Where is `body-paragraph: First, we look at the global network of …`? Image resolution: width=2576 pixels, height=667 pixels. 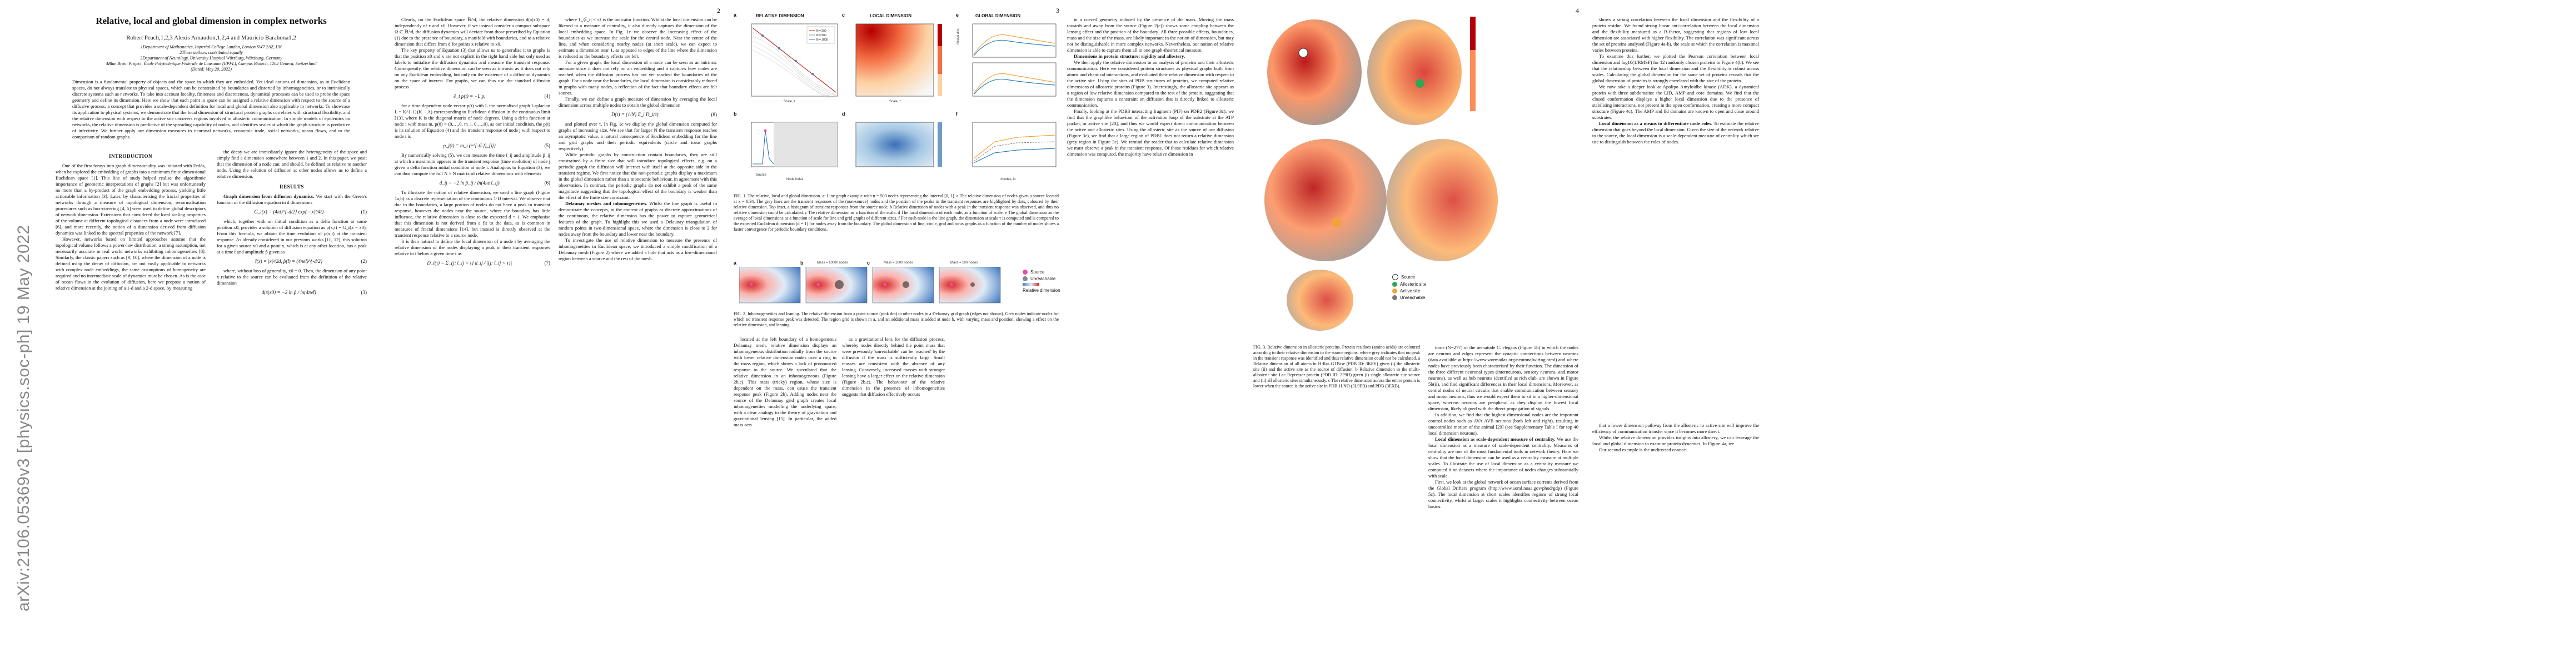 body-paragraph: First, we look at the global network of … is located at coordinates (1503, 494).